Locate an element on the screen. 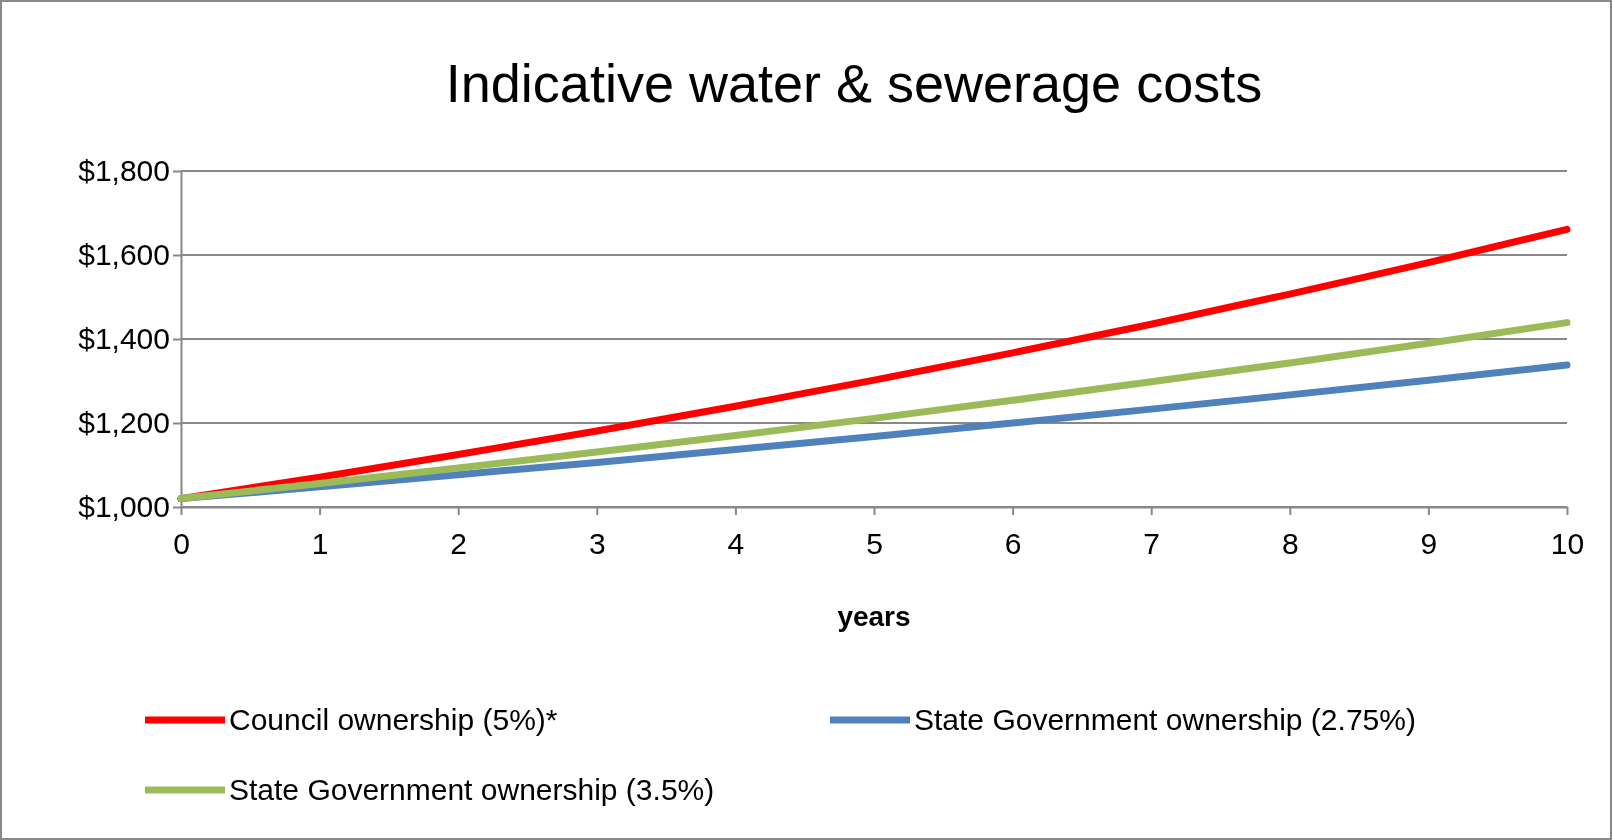 The width and height of the screenshot is (1612, 840). x-axis-title: years is located at coordinates (874, 616).